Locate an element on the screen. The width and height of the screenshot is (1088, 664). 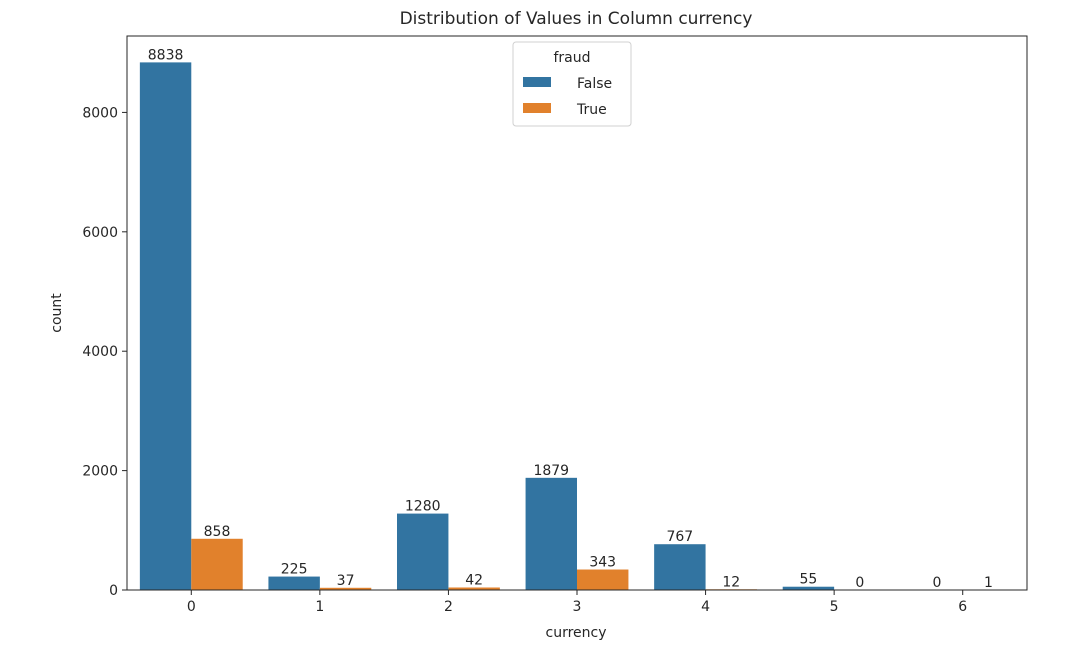
legend-title: fraud is located at coordinates (571, 58).